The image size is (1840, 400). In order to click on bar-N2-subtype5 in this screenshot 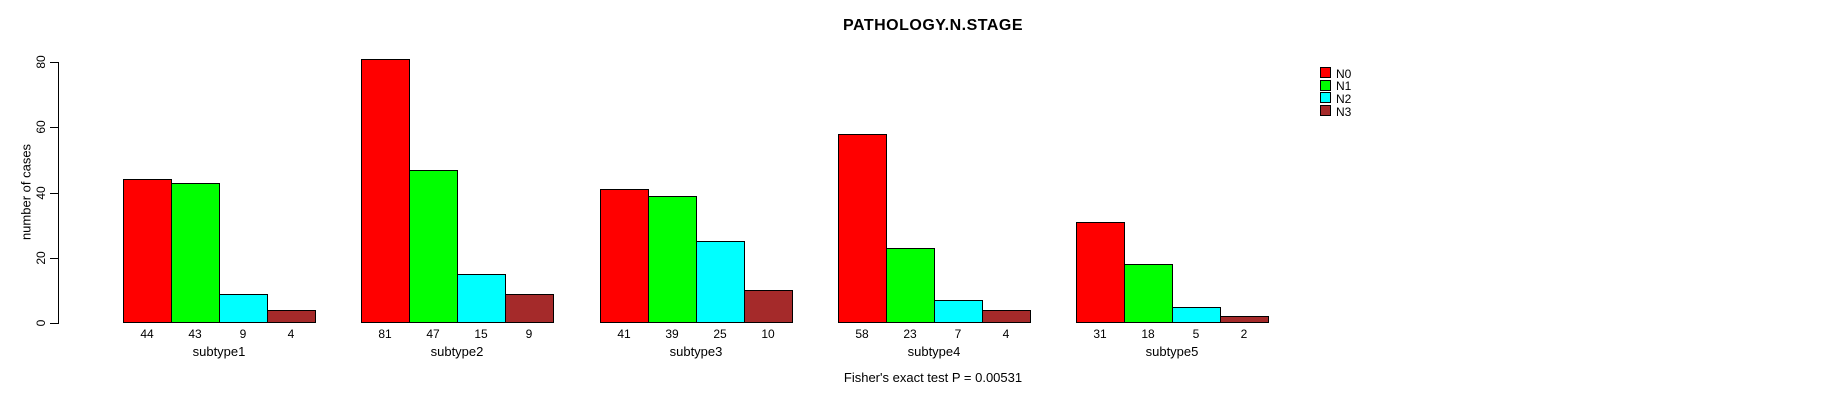, I will do `click(1196, 315)`.